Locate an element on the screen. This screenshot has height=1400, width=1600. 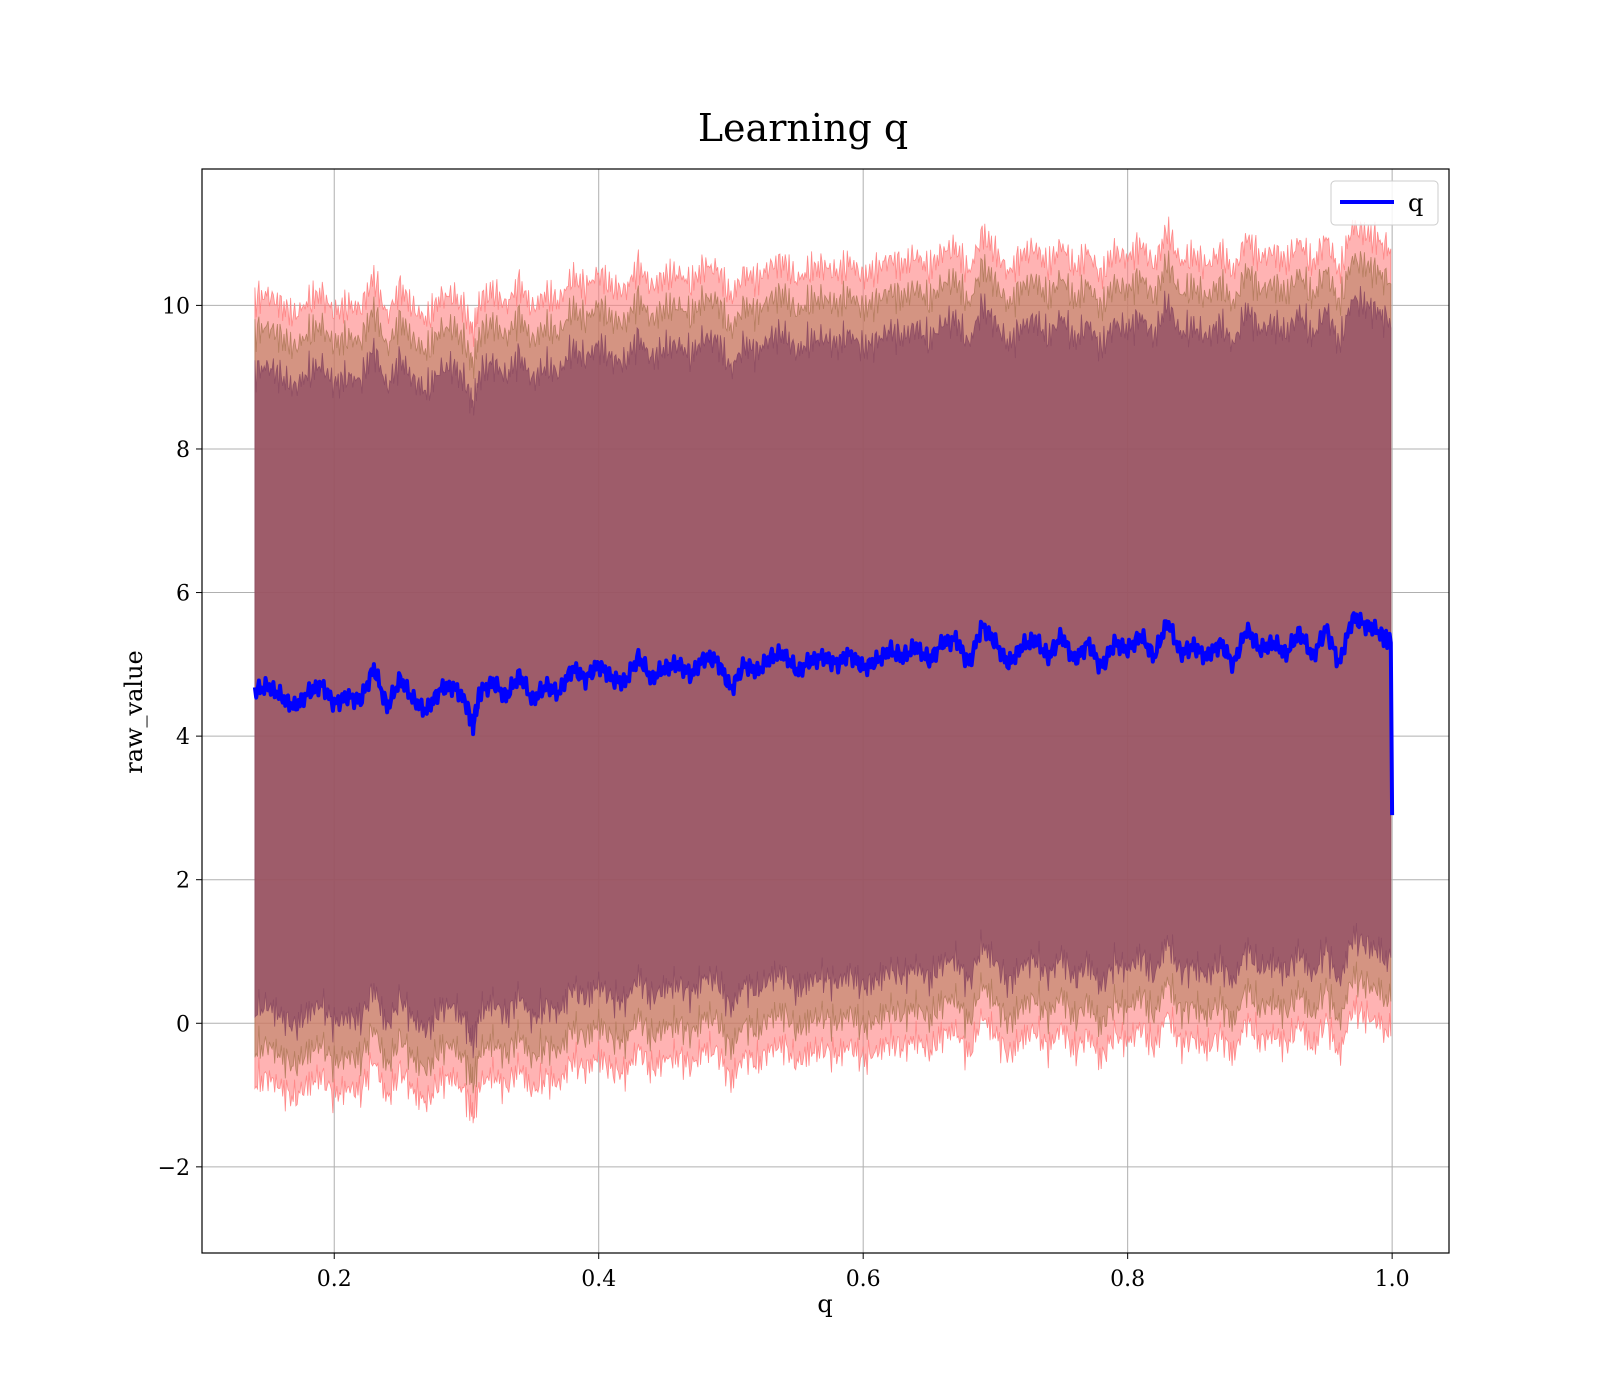
legend-label-q: q is located at coordinates (1415, 203).